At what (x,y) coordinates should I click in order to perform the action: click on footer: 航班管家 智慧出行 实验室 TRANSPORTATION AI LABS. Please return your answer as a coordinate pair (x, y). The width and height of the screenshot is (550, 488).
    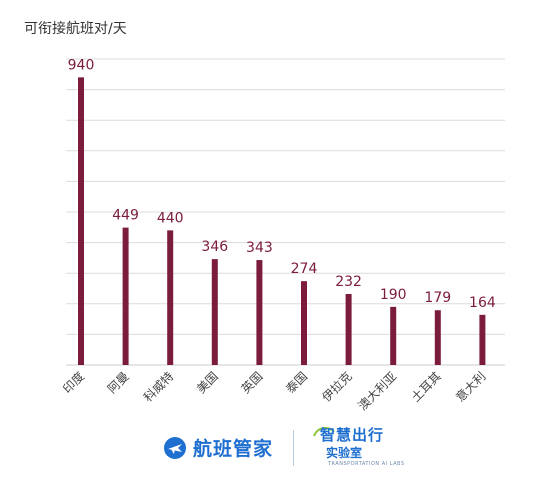
    Looking at the image, I should click on (275, 448).